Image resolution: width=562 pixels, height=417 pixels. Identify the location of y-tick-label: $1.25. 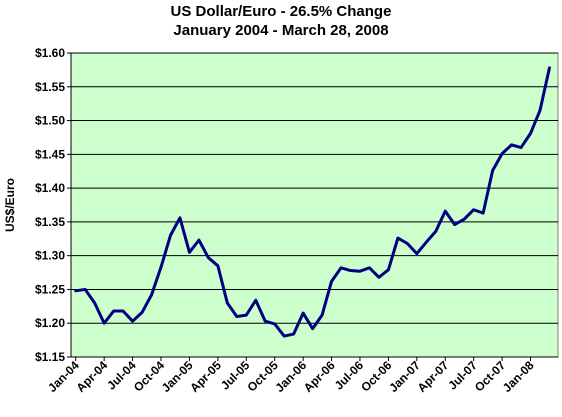
(50, 289).